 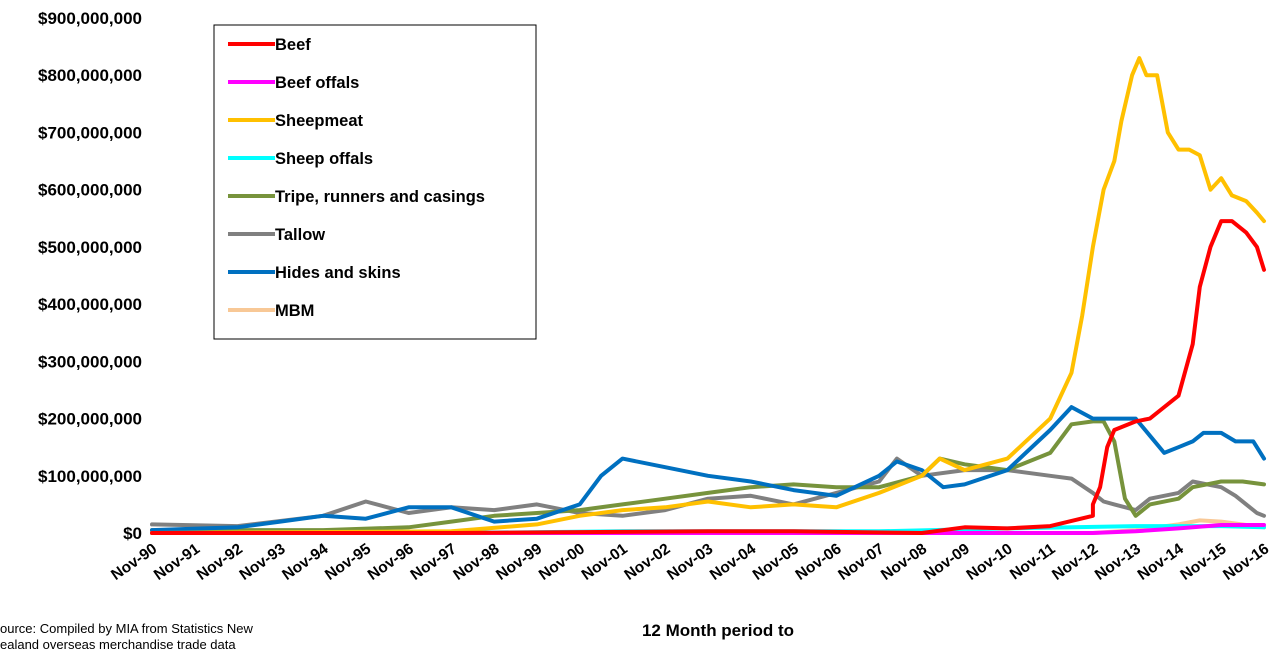 What do you see at coordinates (90, 18) in the screenshot?
I see `y-tick-label: $900,000,000` at bounding box center [90, 18].